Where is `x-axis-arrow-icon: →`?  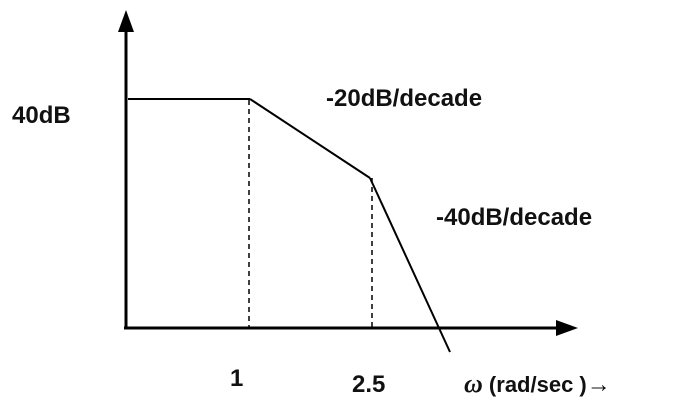
x-axis-arrow-icon: → is located at coordinates (599, 384).